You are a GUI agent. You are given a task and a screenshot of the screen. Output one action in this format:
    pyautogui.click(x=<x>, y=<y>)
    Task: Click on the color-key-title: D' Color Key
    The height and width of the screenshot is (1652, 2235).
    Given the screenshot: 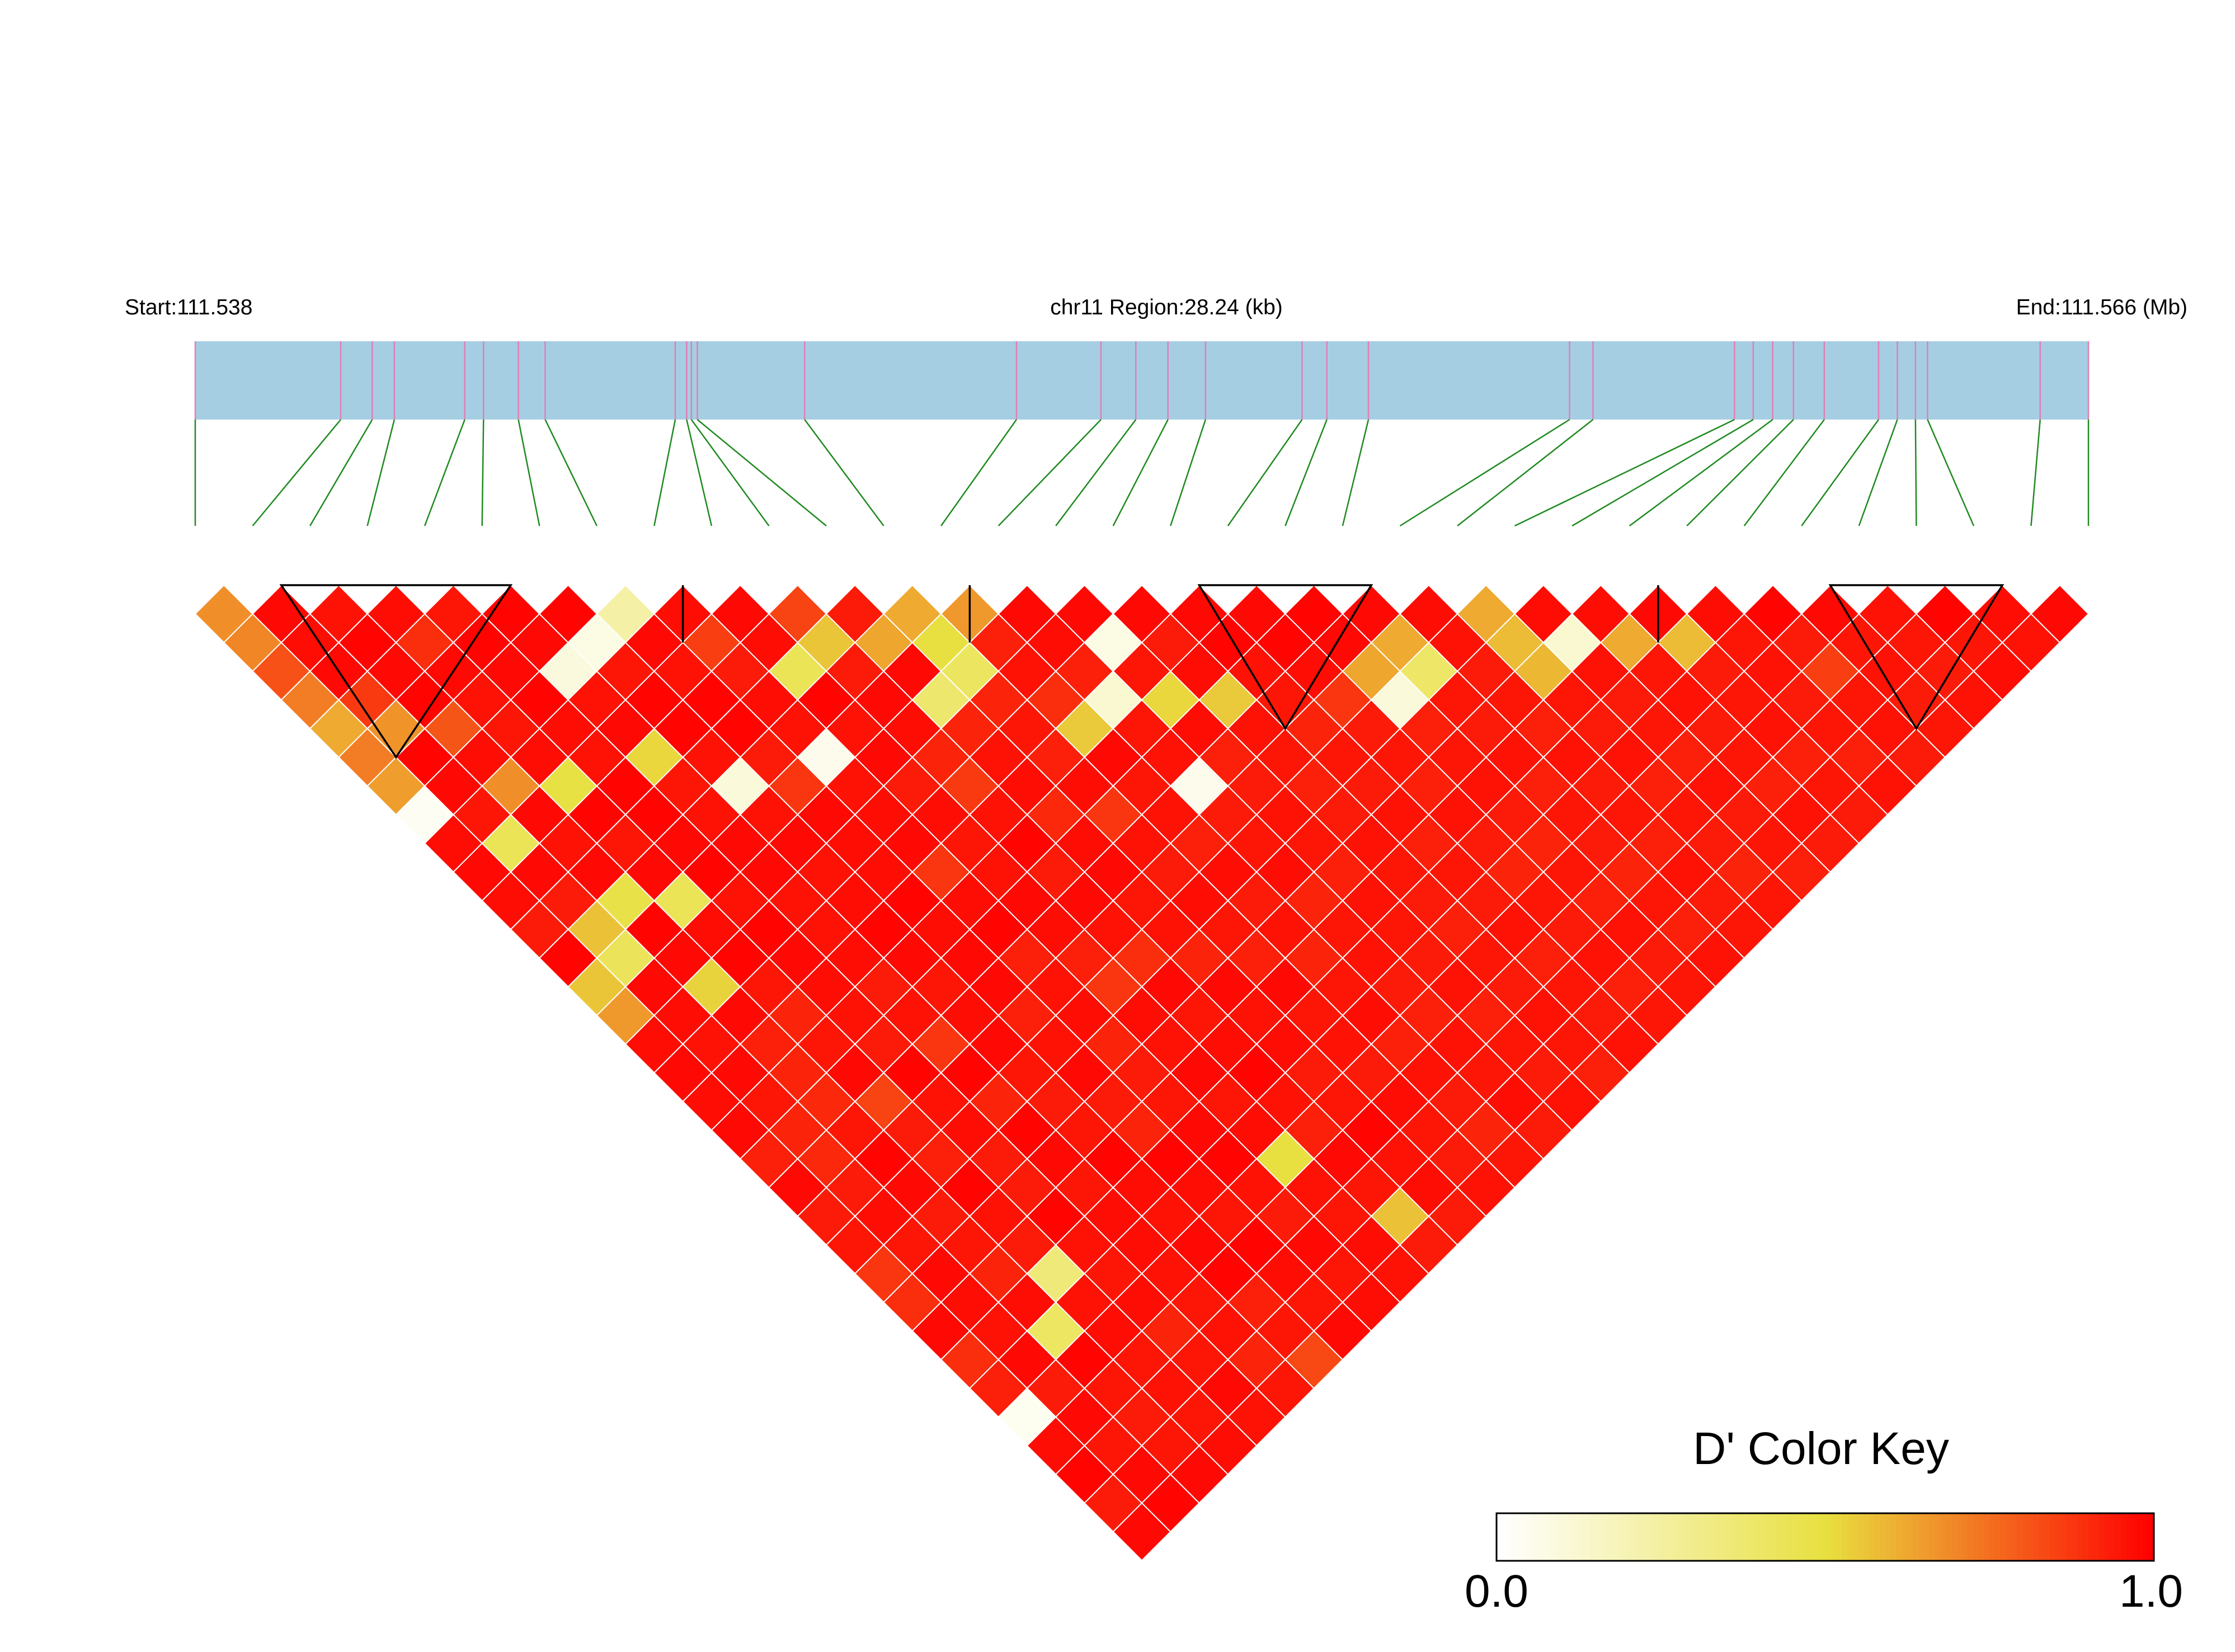 What is the action you would take?
    pyautogui.click(x=1821, y=1449)
    